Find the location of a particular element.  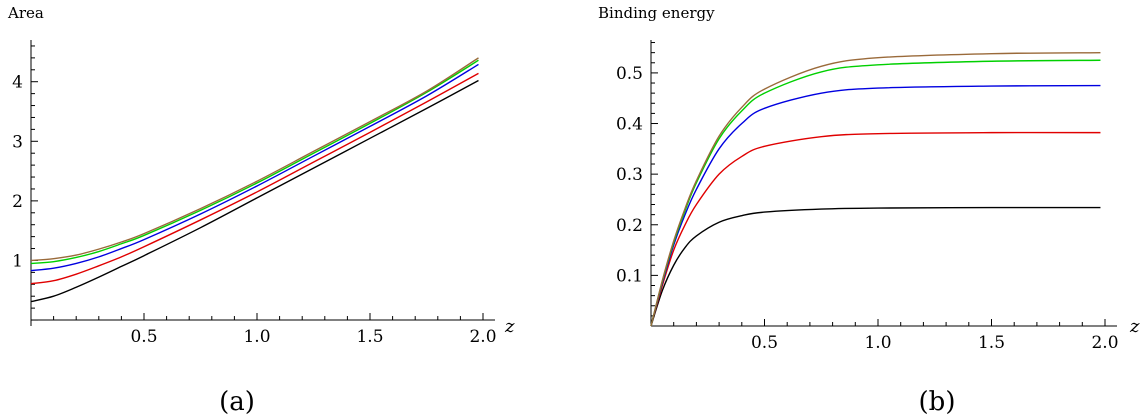

y-axis-label: Area is located at coordinates (25, 13).